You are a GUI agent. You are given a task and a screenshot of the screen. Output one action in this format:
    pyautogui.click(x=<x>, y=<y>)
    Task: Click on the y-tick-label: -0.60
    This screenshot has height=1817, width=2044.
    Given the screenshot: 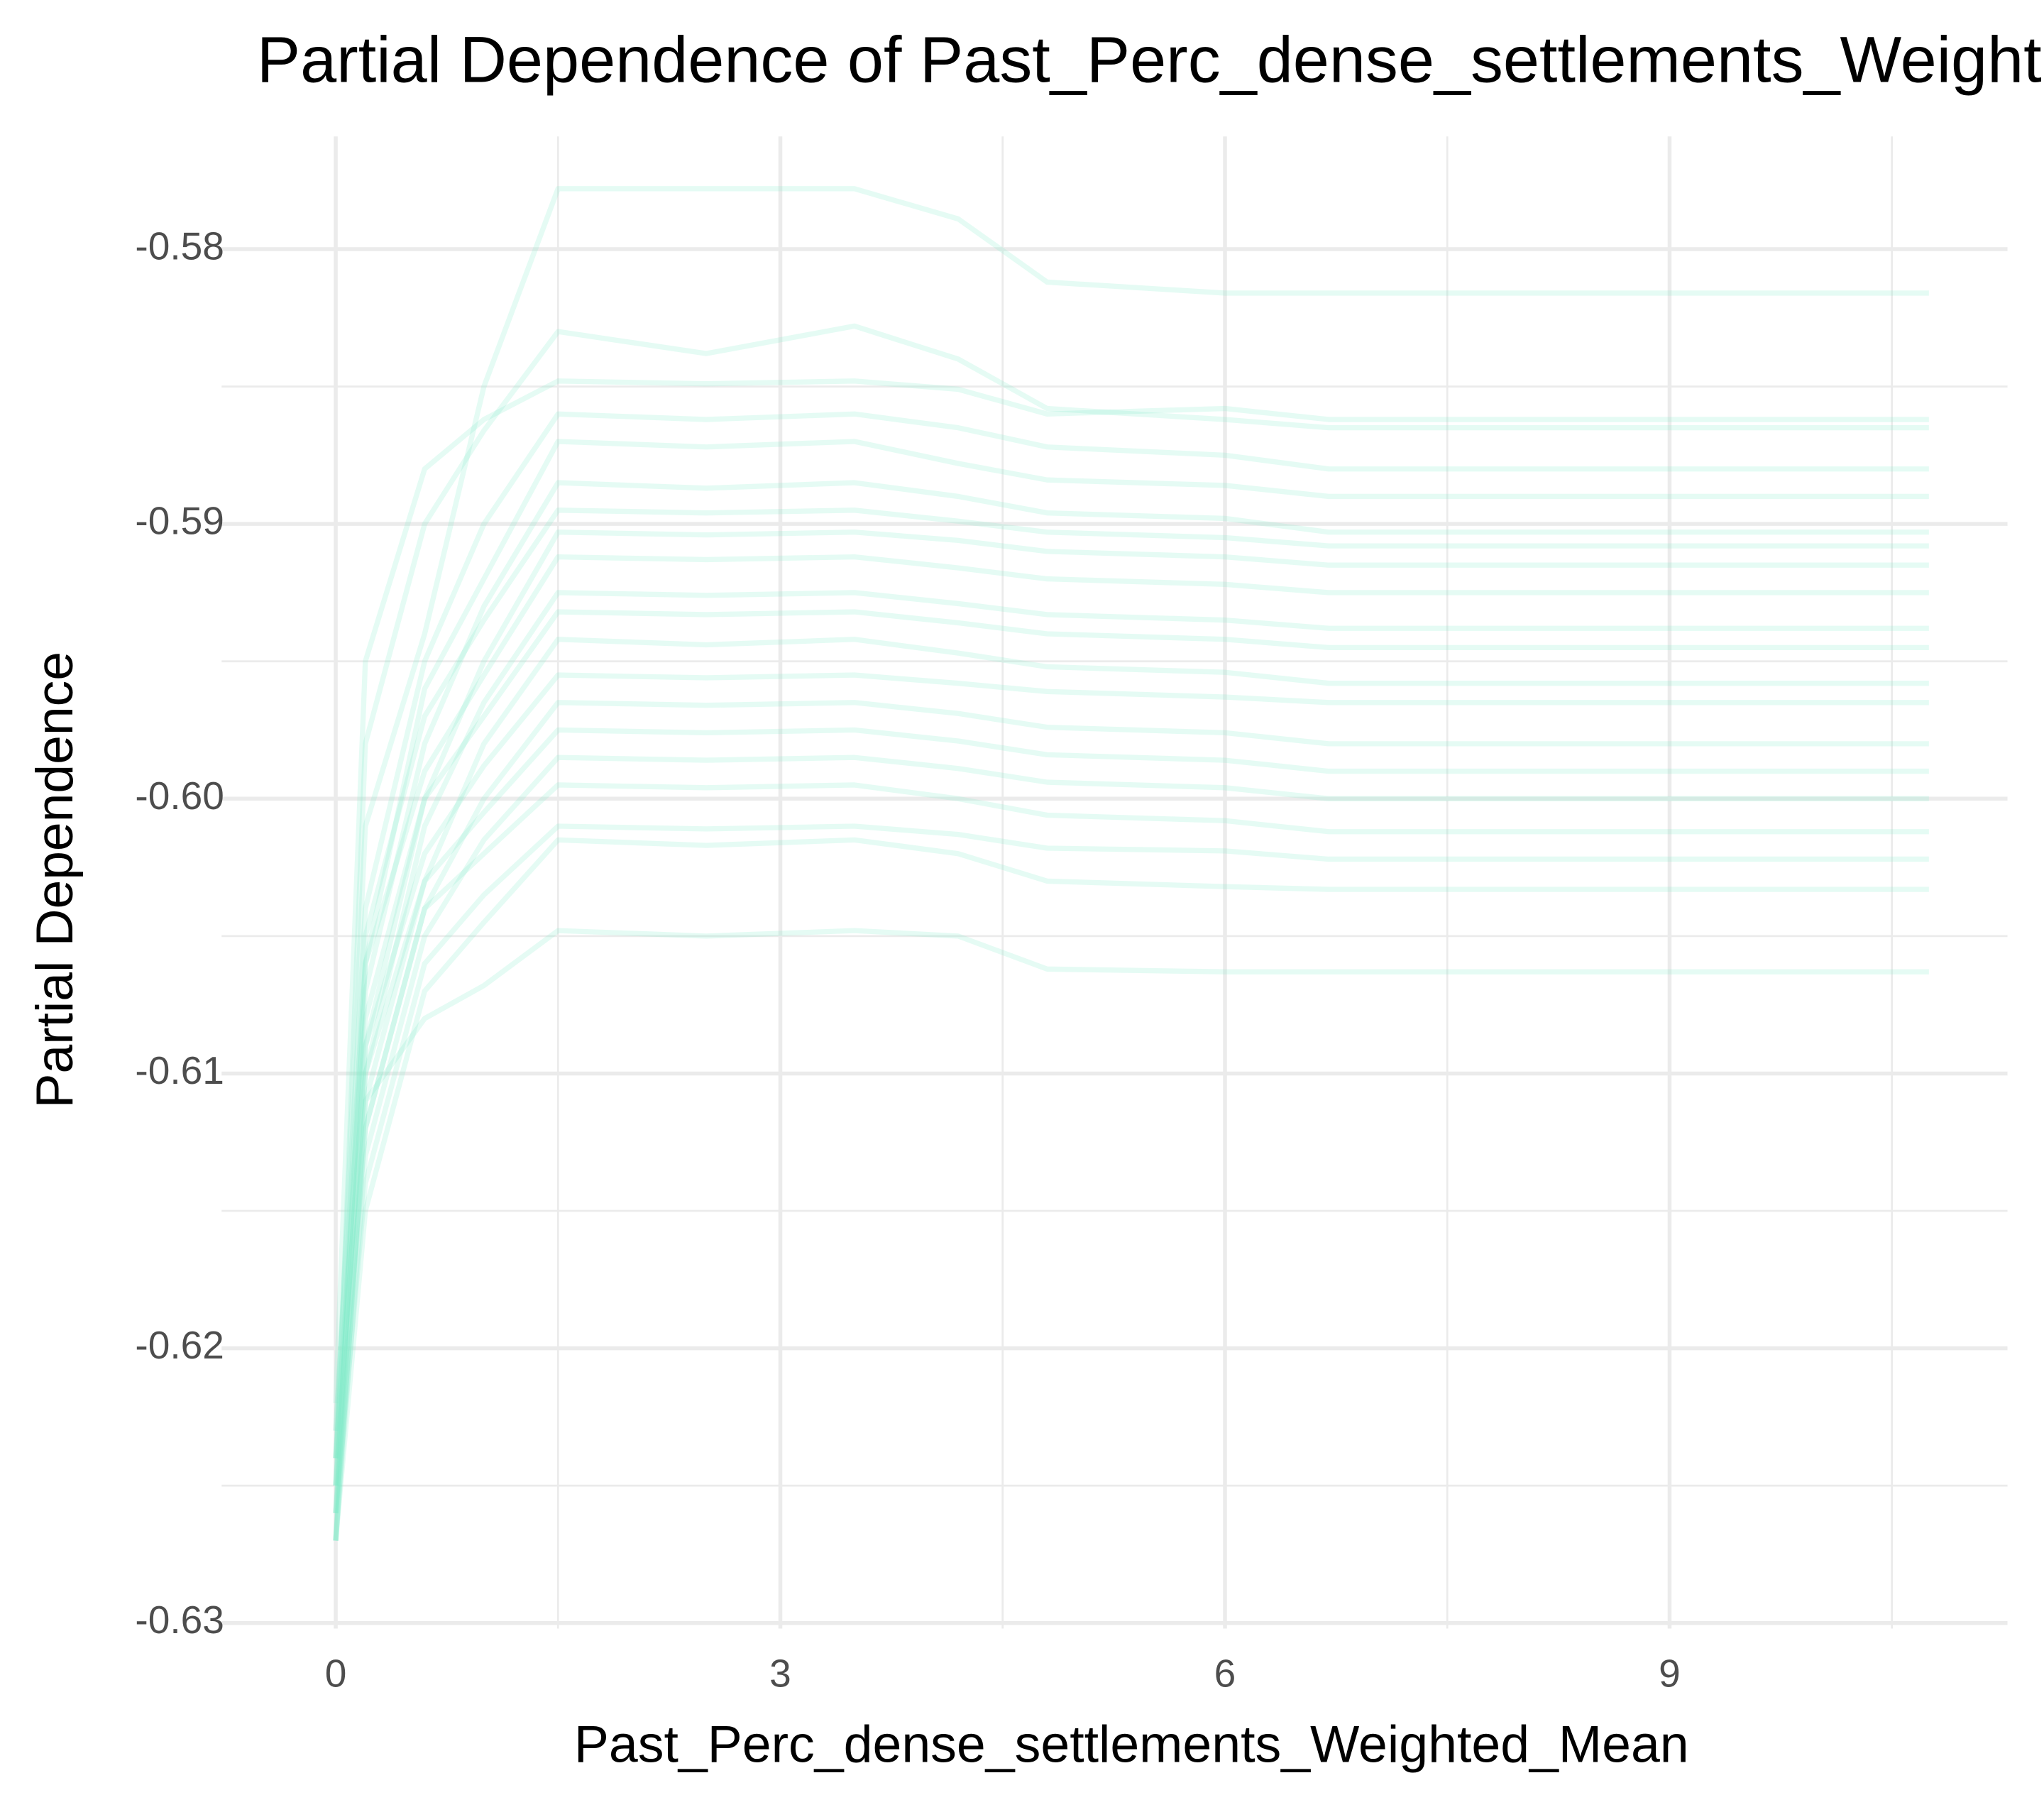 What is the action you would take?
    pyautogui.click(x=179, y=796)
    